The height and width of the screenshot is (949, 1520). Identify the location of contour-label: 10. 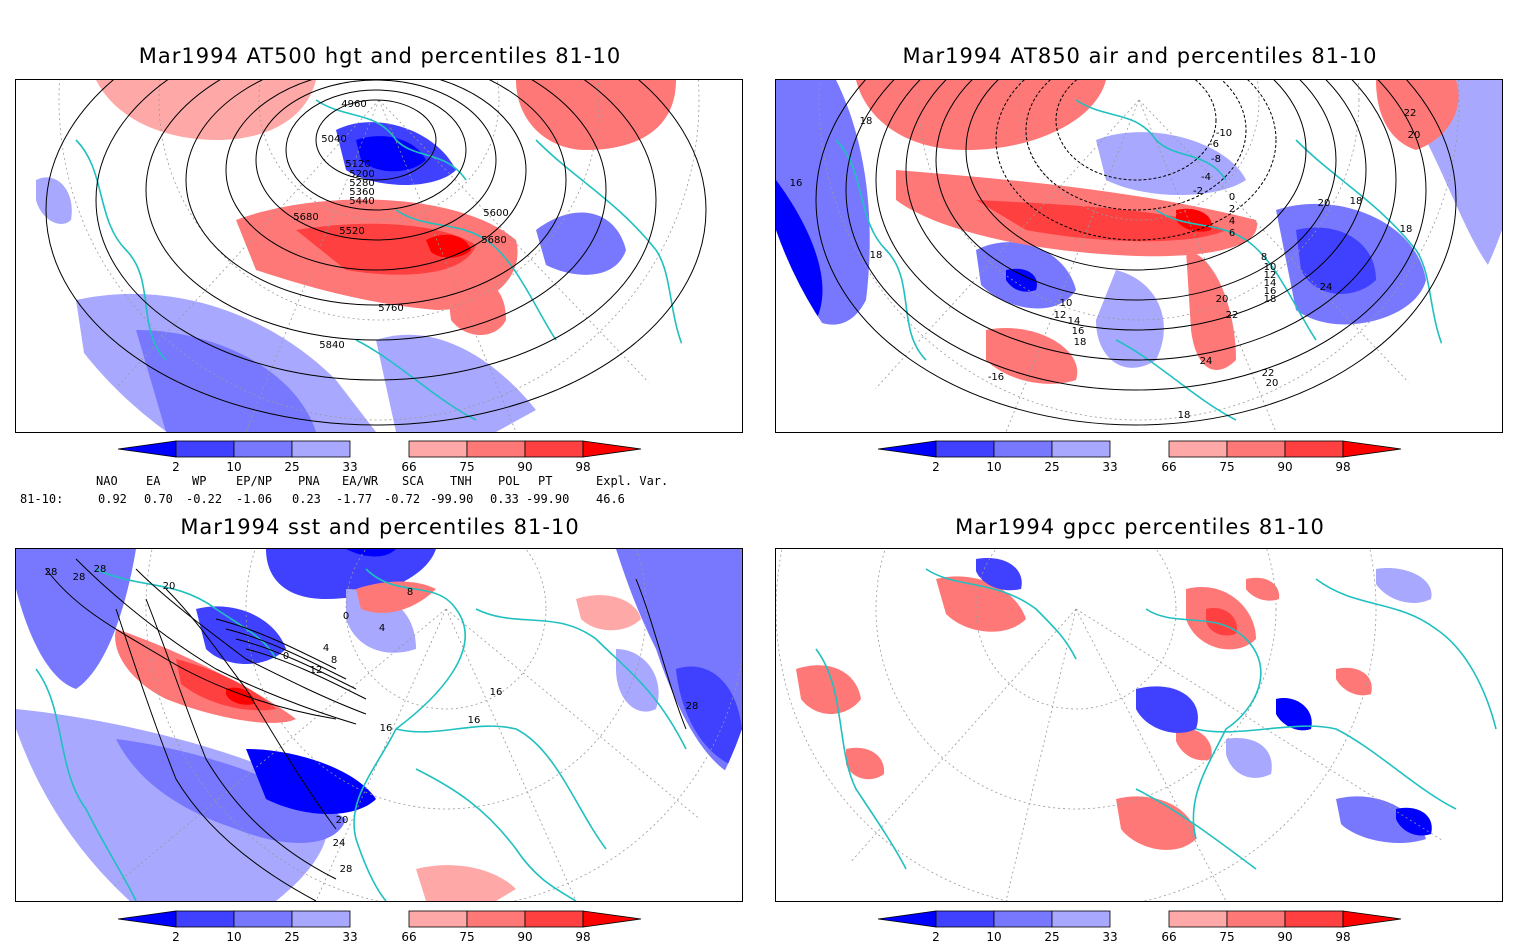
(1066, 303).